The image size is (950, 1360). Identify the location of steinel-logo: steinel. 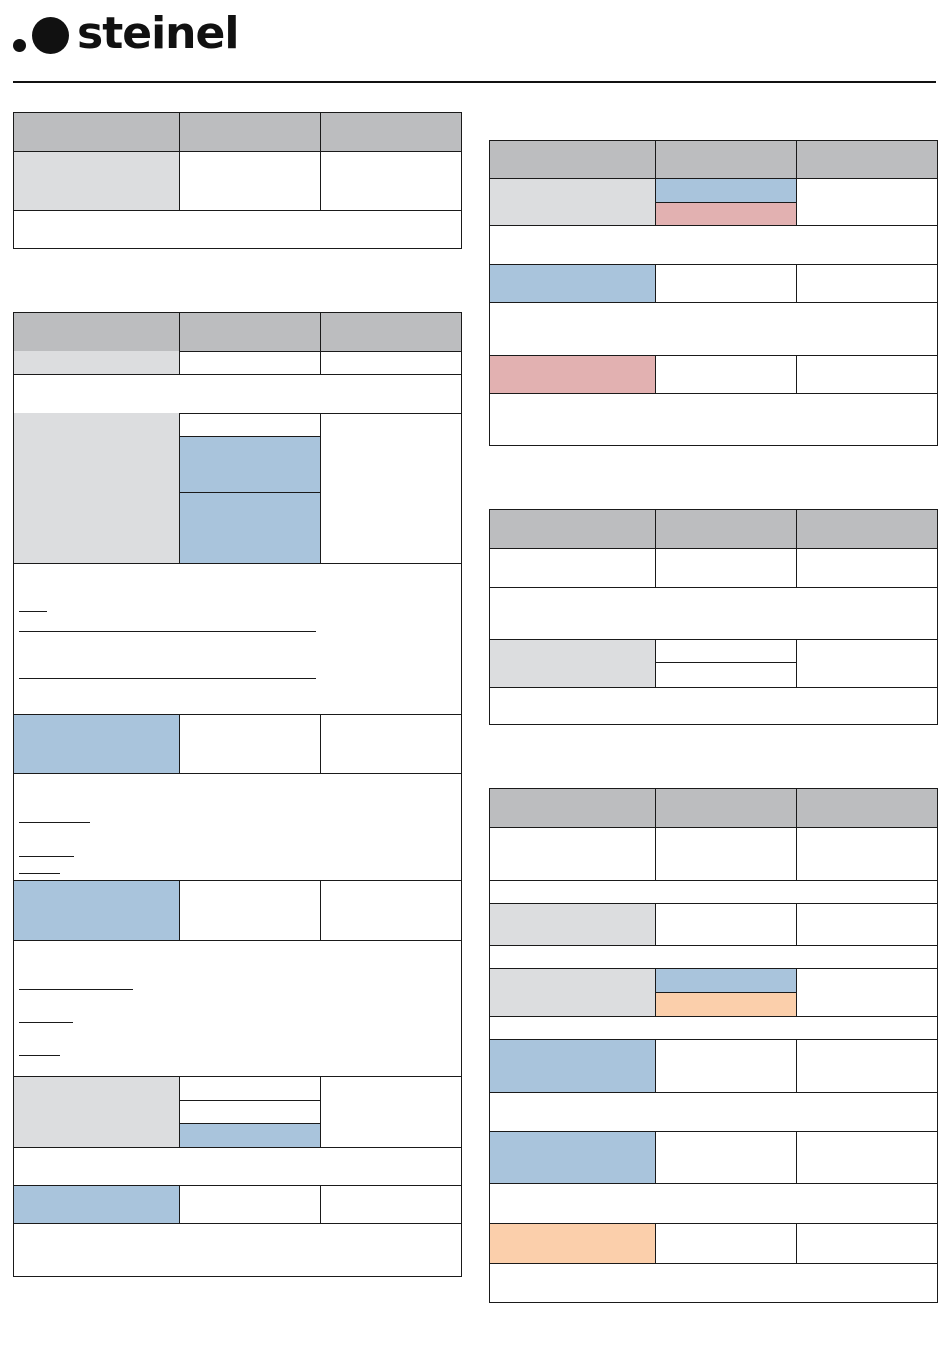
(126, 33).